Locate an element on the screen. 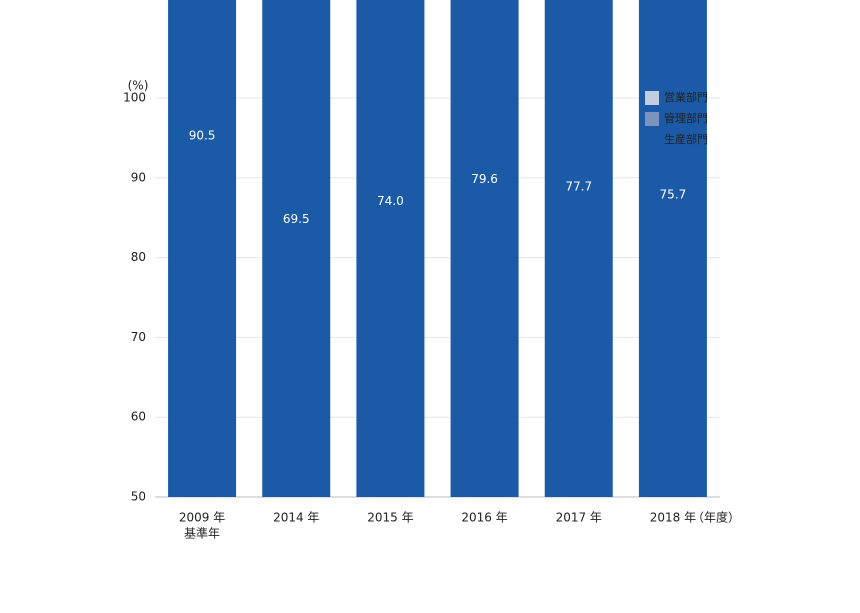  y-tick-label: 80 is located at coordinates (138, 257).